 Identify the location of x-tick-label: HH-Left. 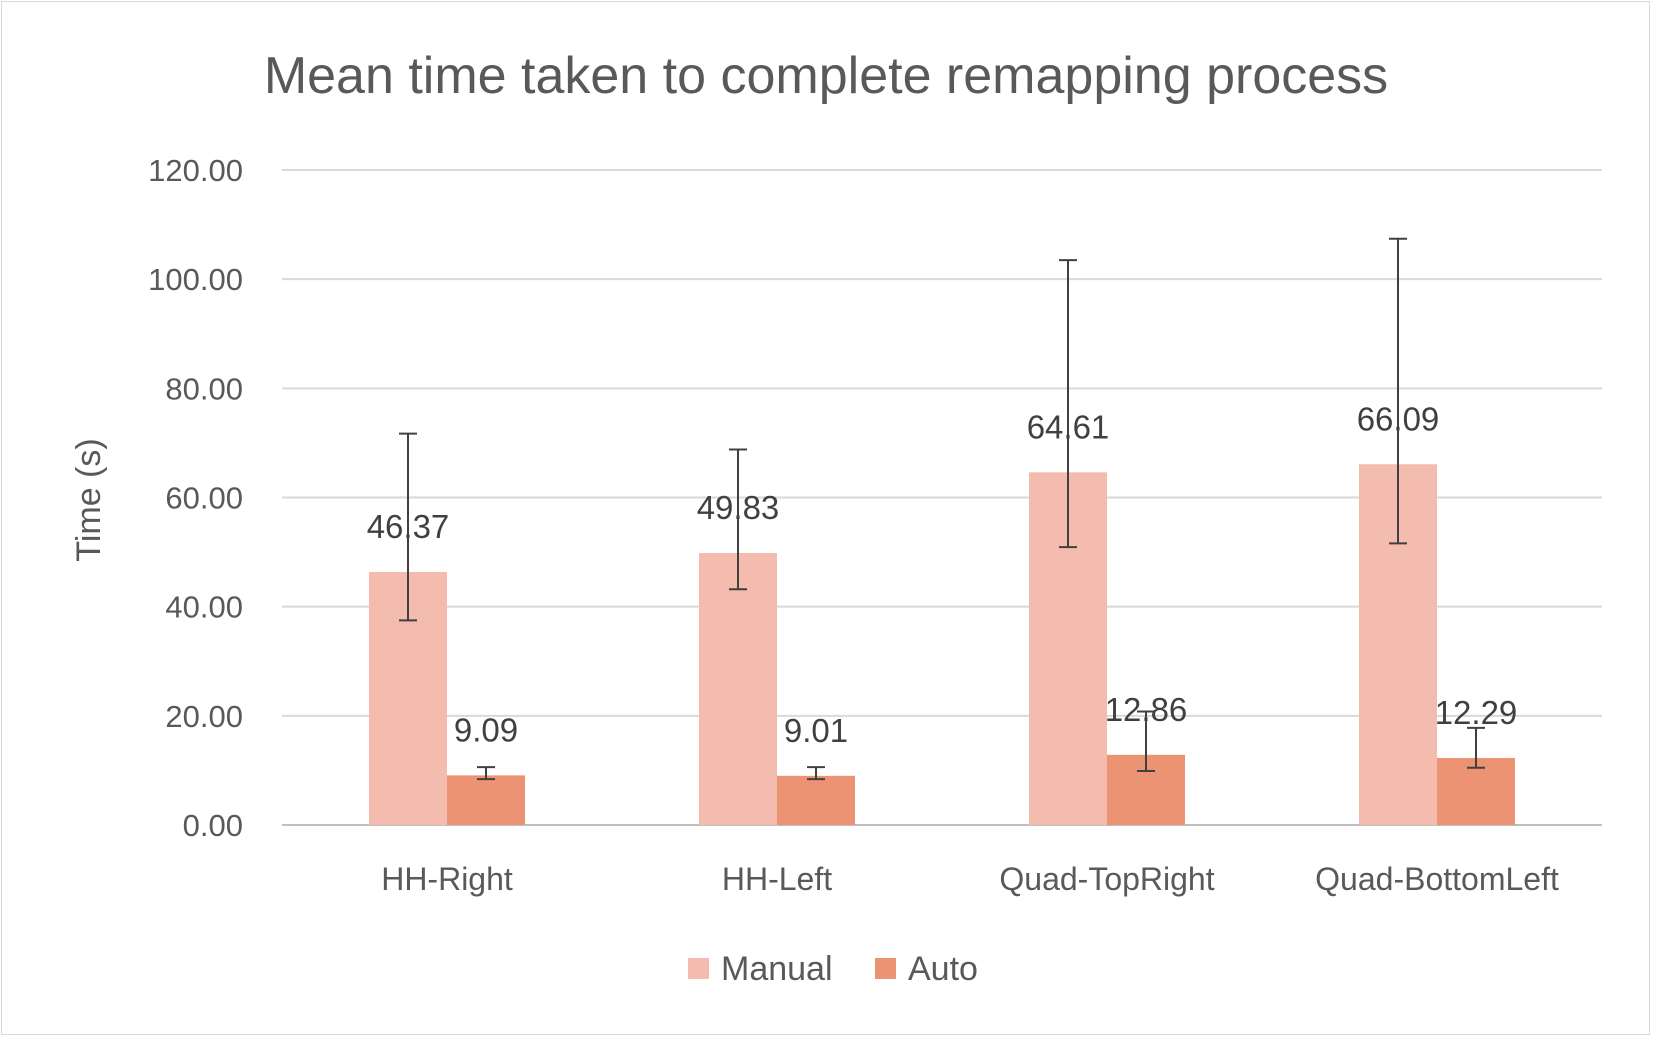
(777, 879).